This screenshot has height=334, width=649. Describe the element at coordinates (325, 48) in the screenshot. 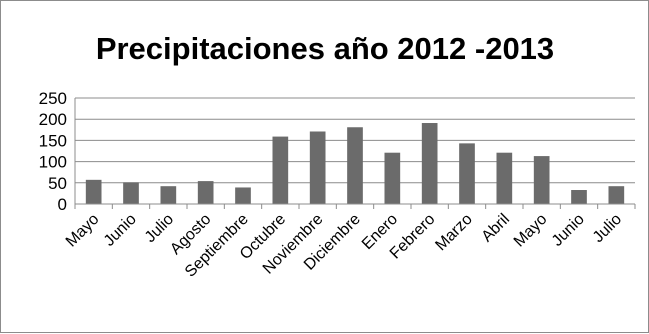

I see `chart-title: Precipitaciones año 2012 -2013` at that location.